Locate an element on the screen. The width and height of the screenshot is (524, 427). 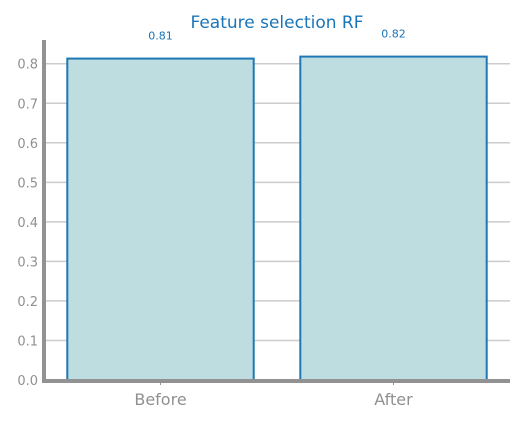
y-tick-label: 0.3 is located at coordinates (27, 262).